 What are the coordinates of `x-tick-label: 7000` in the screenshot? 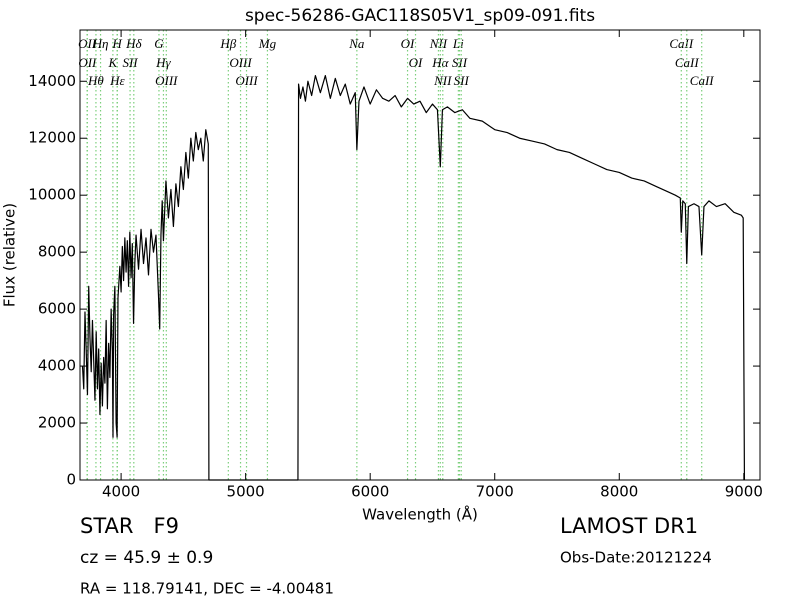 It's located at (495, 492).